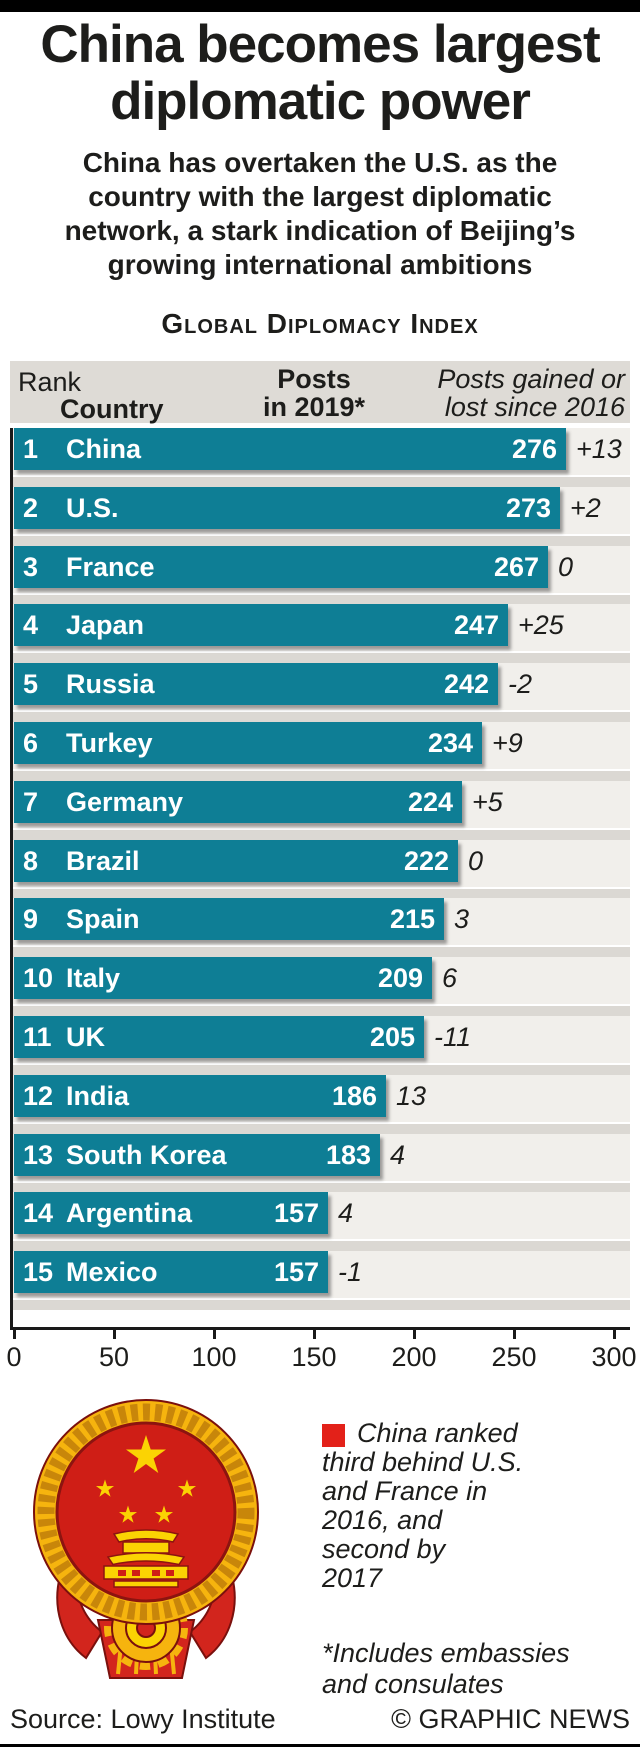 This screenshot has height=1754, width=640. I want to click on bar: 4 Japan 247, so click(261, 625).